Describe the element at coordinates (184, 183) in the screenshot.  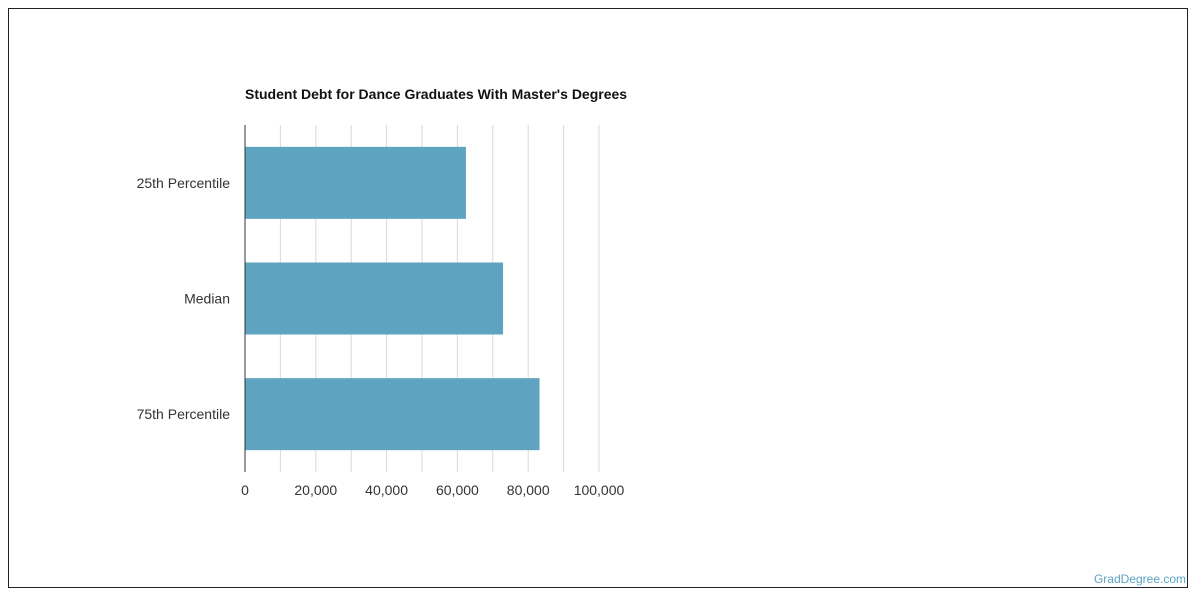
I see `category-label: 25th Percentile` at that location.